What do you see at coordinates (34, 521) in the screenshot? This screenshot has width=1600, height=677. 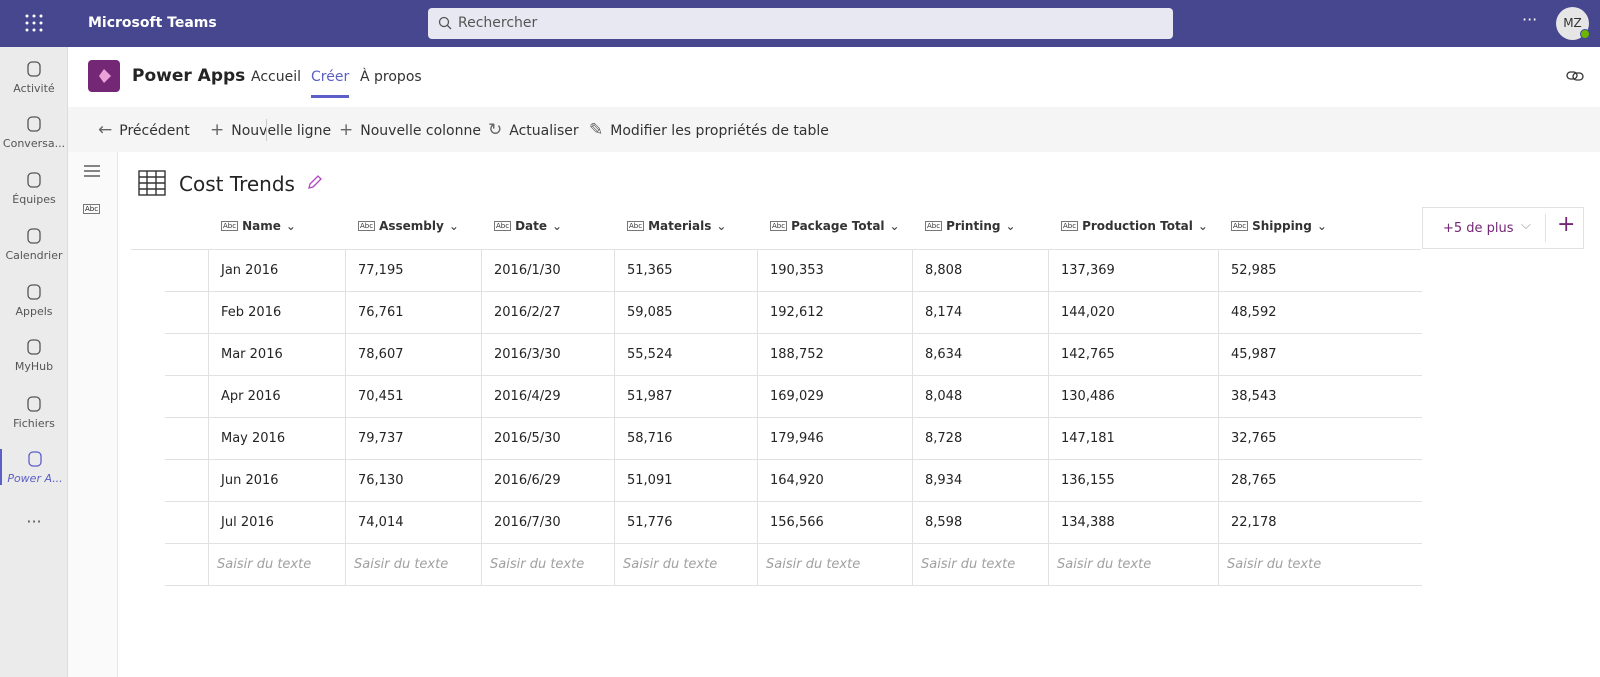 I see `rail-more: ···` at bounding box center [34, 521].